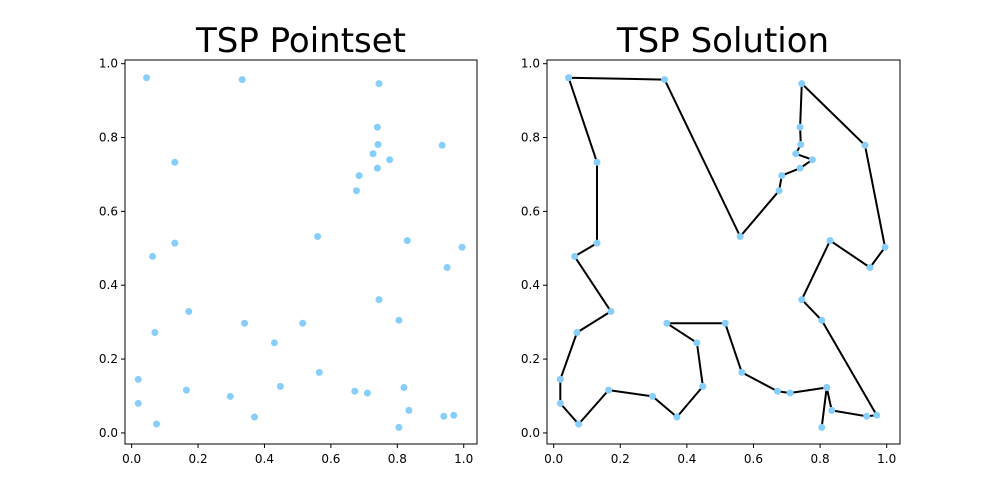 The height and width of the screenshot is (500, 1000). What do you see at coordinates (530, 359) in the screenshot?
I see `y-tick-label: 0.2` at bounding box center [530, 359].